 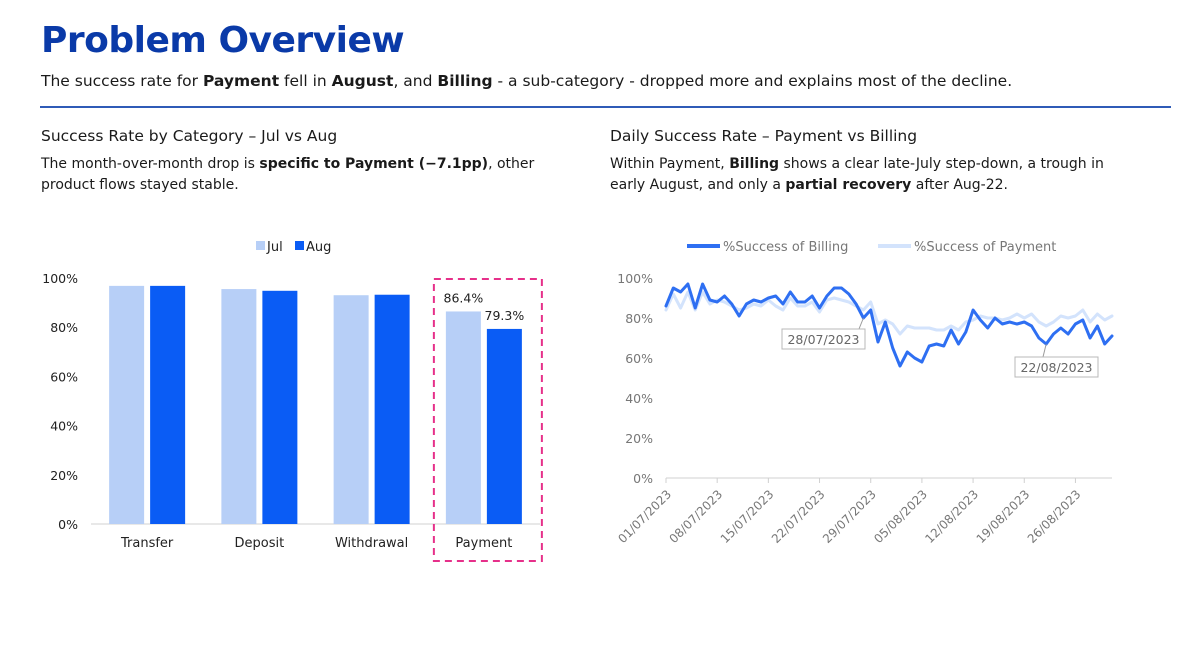 I want to click on line-y-tick-label: 40%, so click(x=639, y=398).